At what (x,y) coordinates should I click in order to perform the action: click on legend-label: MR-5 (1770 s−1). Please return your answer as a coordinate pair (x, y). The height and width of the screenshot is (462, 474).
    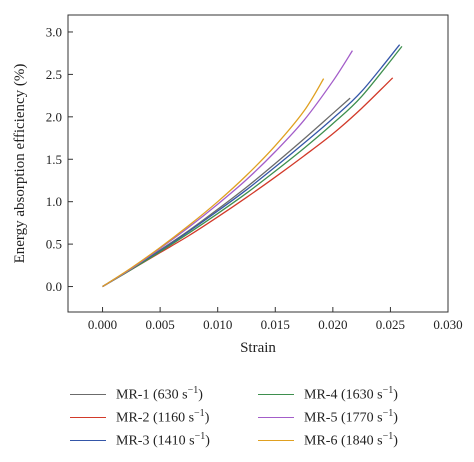
    Looking at the image, I should click on (351, 417).